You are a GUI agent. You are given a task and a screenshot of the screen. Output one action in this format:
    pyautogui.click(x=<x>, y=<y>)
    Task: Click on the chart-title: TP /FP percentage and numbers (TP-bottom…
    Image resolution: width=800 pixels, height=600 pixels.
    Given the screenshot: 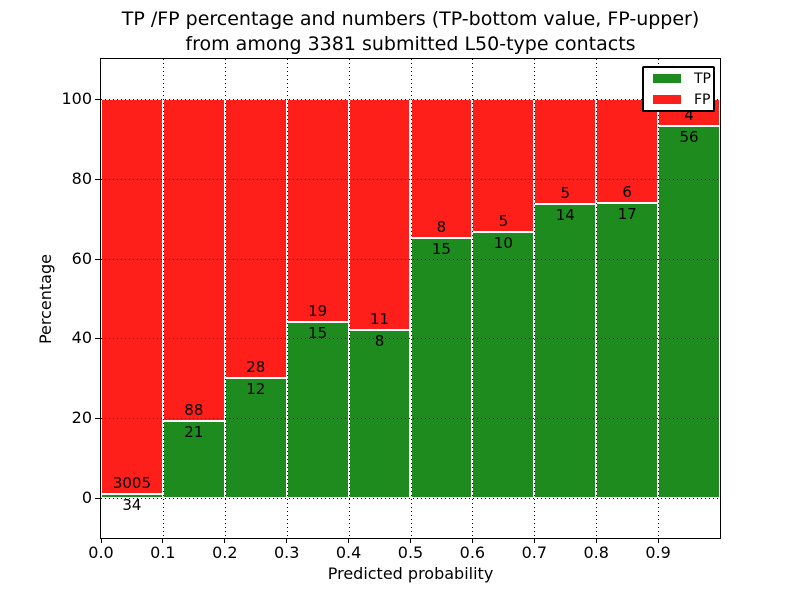 What is the action you would take?
    pyautogui.click(x=410, y=32)
    